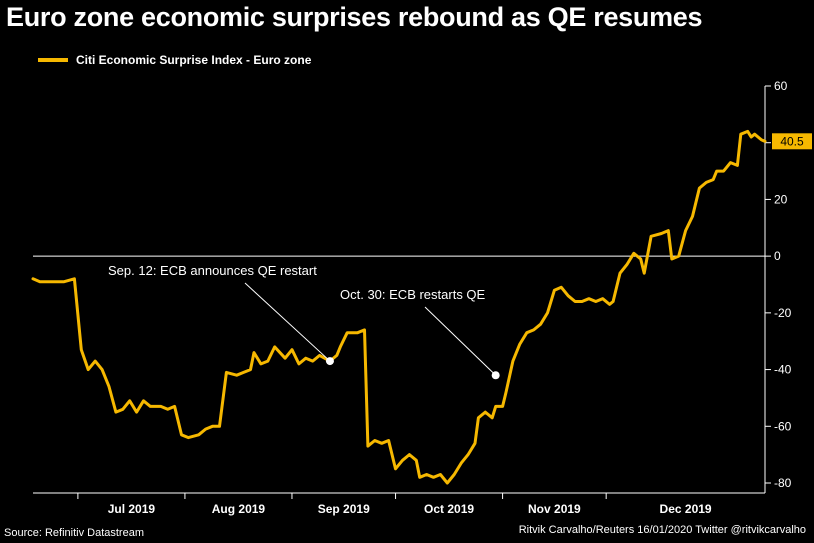  I want to click on source-note: Source: Refinitiv Datastream, so click(74, 533).